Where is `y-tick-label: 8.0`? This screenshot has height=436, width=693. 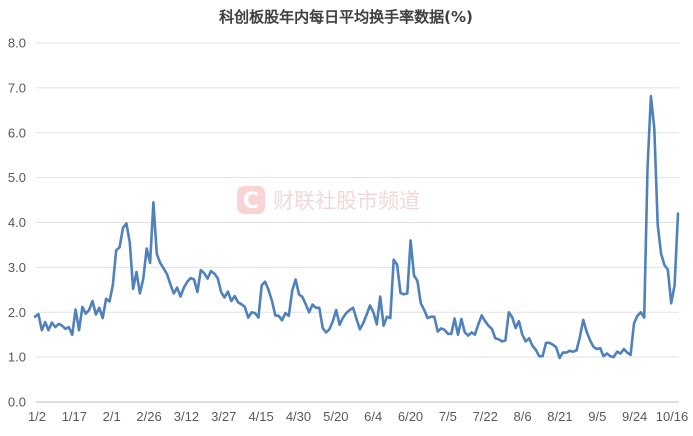 y-tick-label: 8.0 is located at coordinates (17, 43).